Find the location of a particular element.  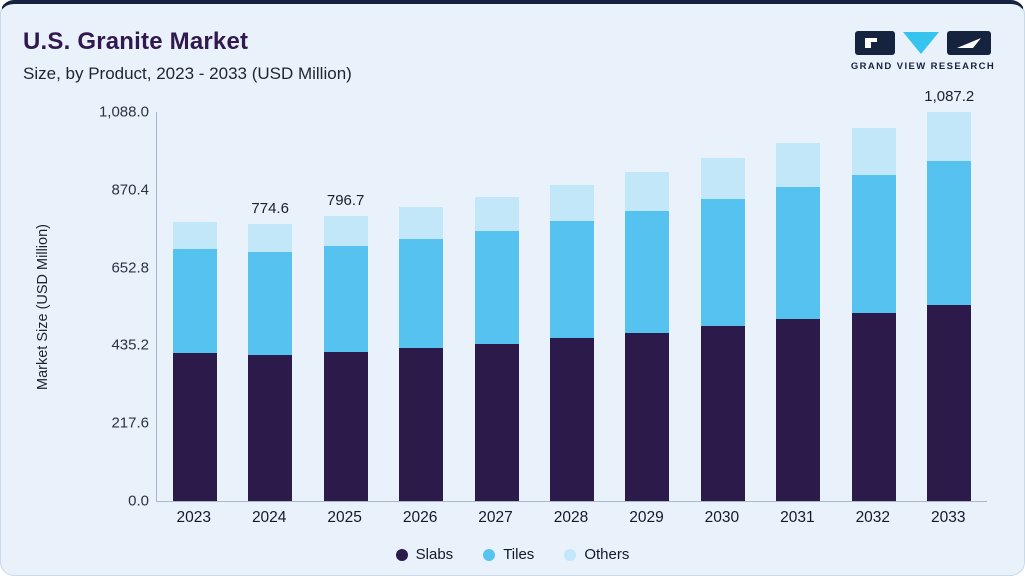

y-tick-label: 0.0 is located at coordinates (138, 501).